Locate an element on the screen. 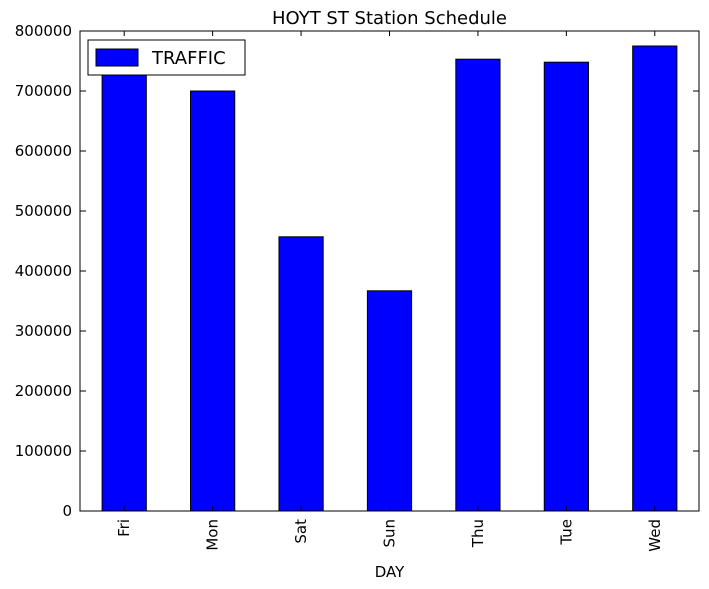  bar-sat is located at coordinates (301, 374).